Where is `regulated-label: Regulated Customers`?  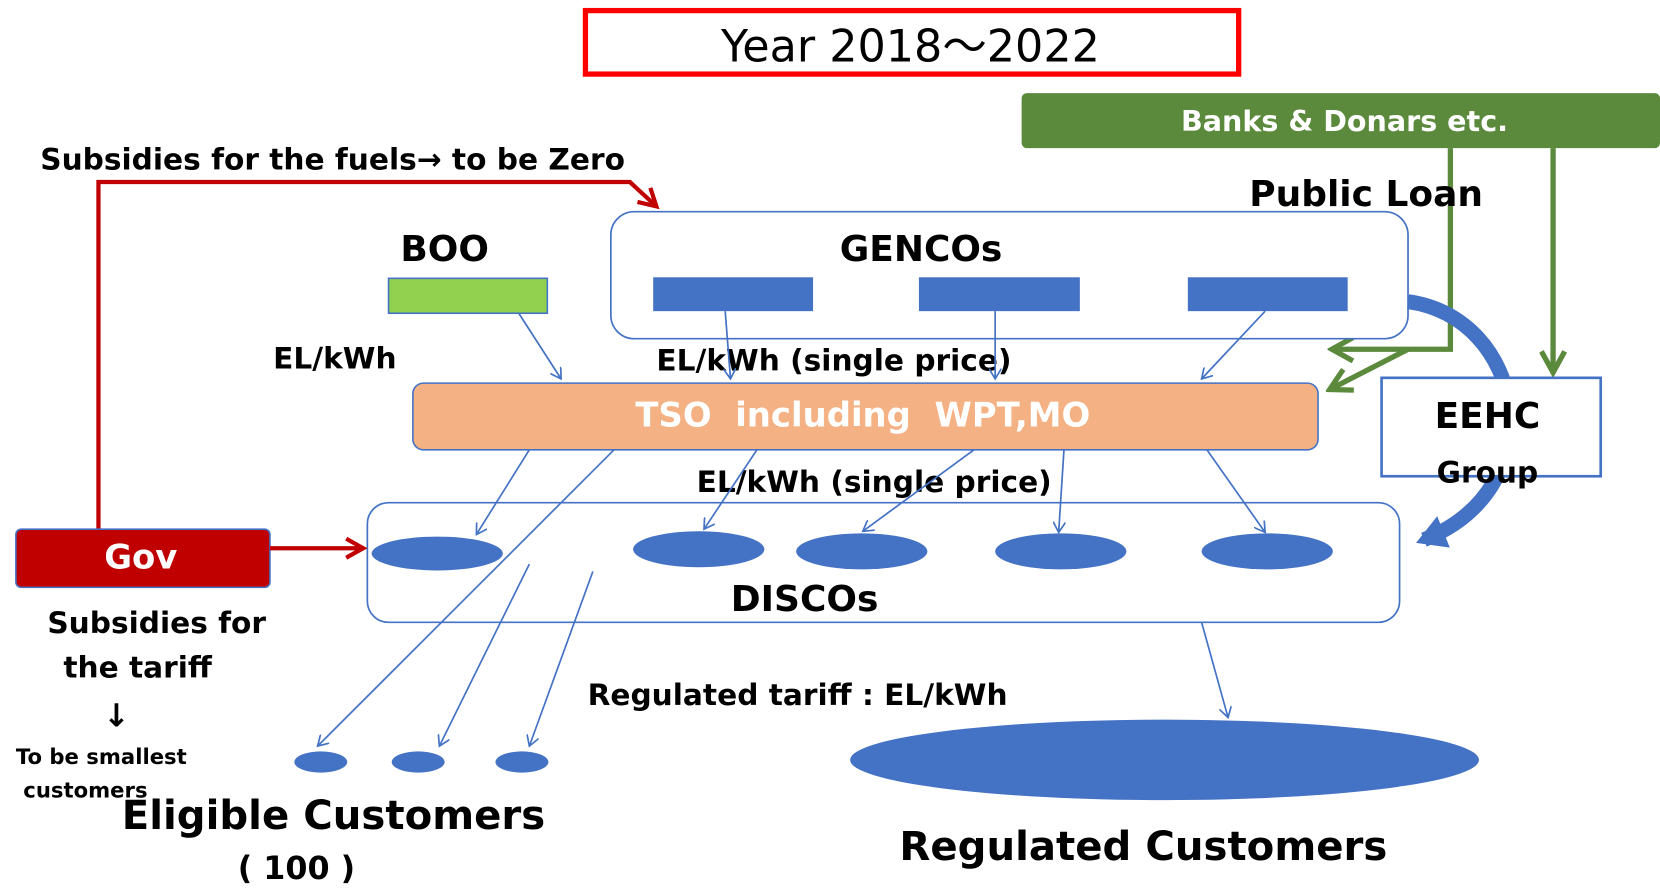
regulated-label: Regulated Customers is located at coordinates (1143, 847).